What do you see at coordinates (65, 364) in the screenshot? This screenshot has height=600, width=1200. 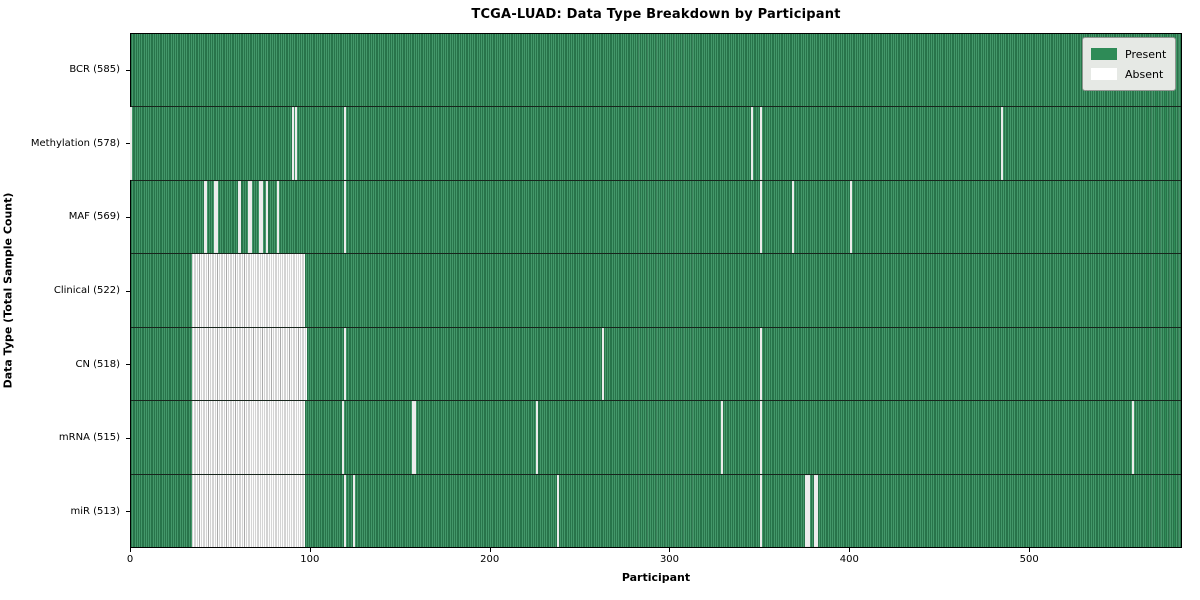 I see `y-tick-label-cn: CN (518)` at bounding box center [65, 364].